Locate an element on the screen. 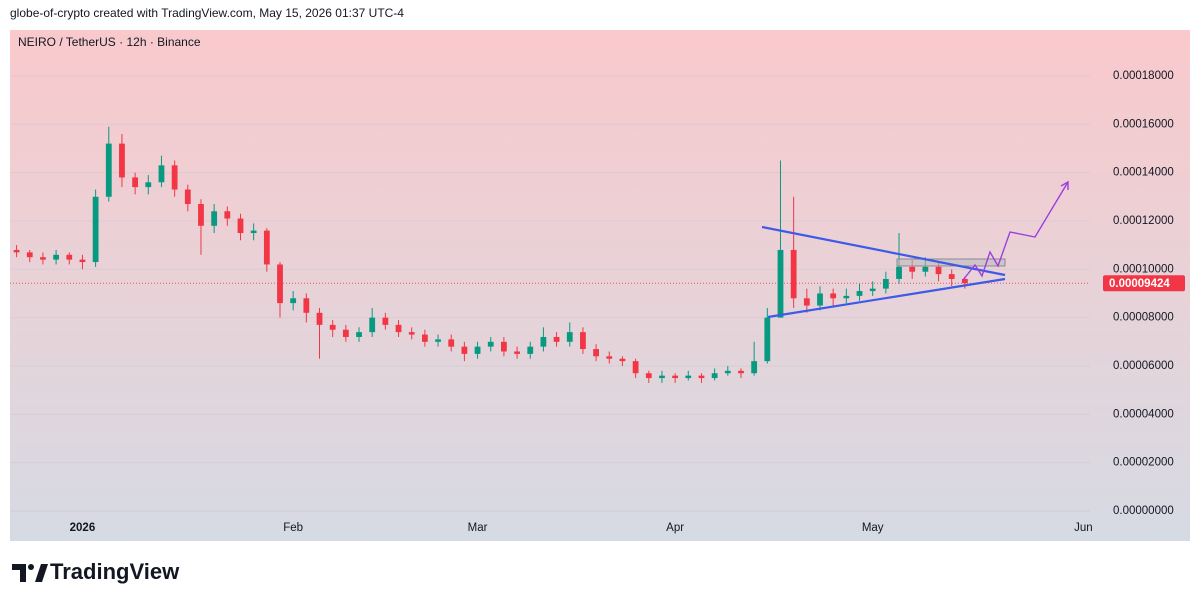 This screenshot has width=1200, height=602. range-box is located at coordinates (951, 262).